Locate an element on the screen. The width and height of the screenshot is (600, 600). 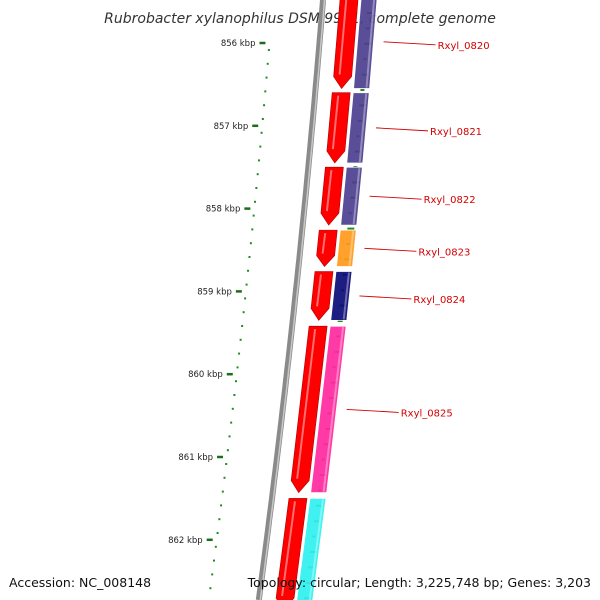
backbone-highlight is located at coordinates (292, 300).